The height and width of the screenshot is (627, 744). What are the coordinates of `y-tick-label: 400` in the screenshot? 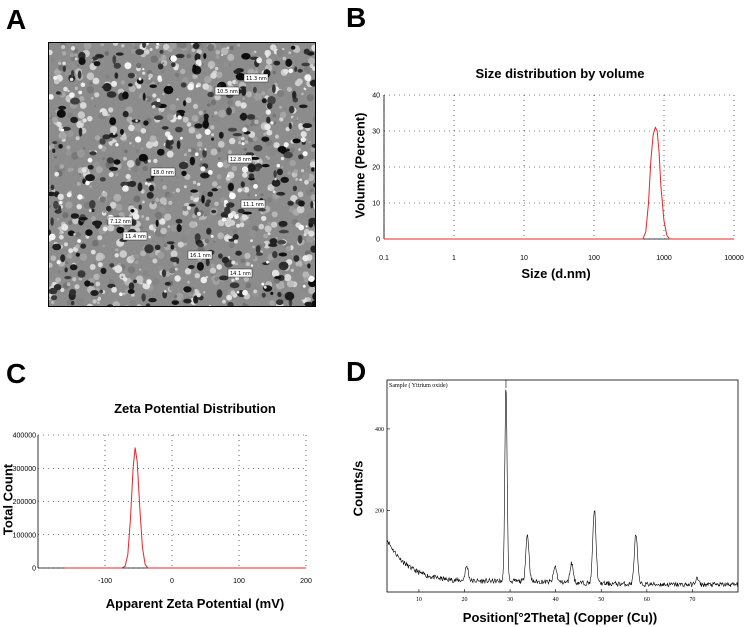 It's located at (379, 430).